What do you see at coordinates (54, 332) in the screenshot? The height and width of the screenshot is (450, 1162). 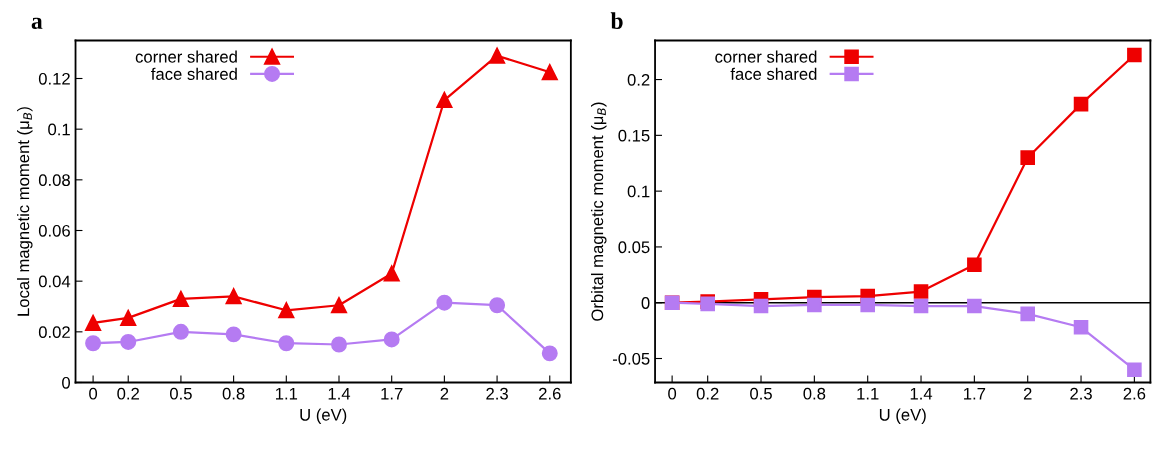 I see `y-tick-label: 0.02` at bounding box center [54, 332].